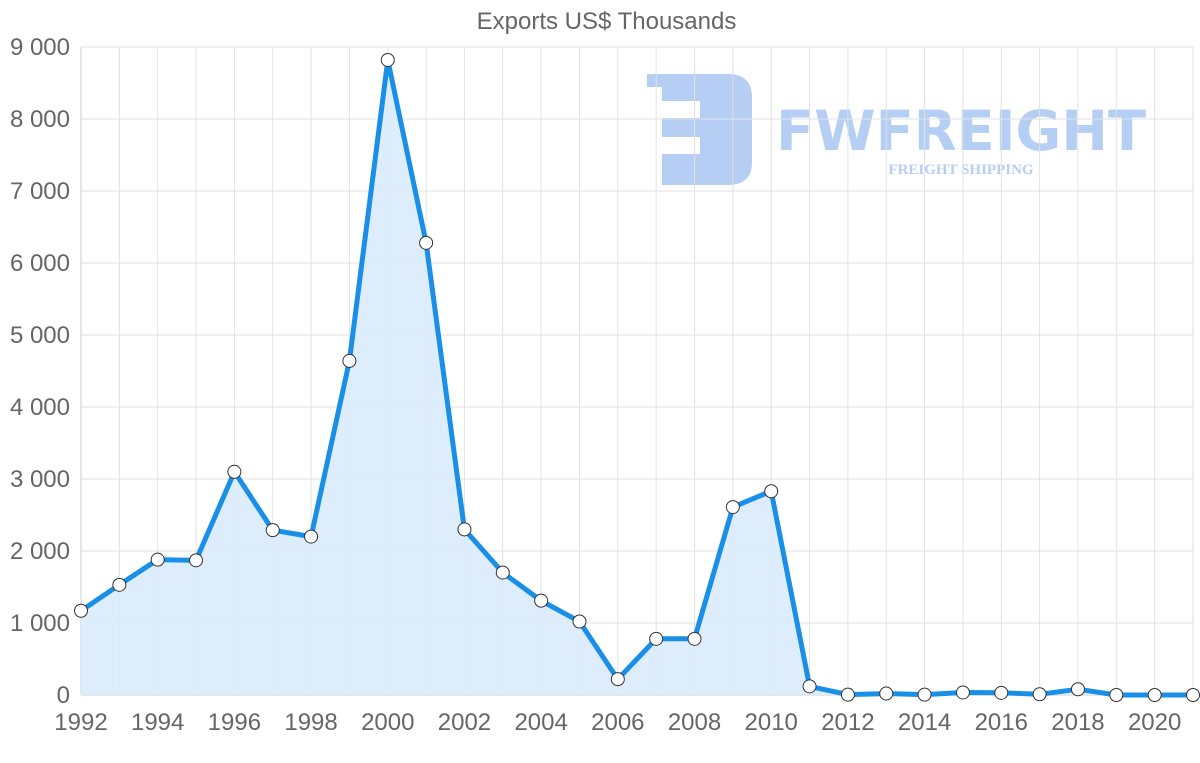 The image size is (1200, 763). I want to click on y-tick-label: 2 000, so click(40, 551).